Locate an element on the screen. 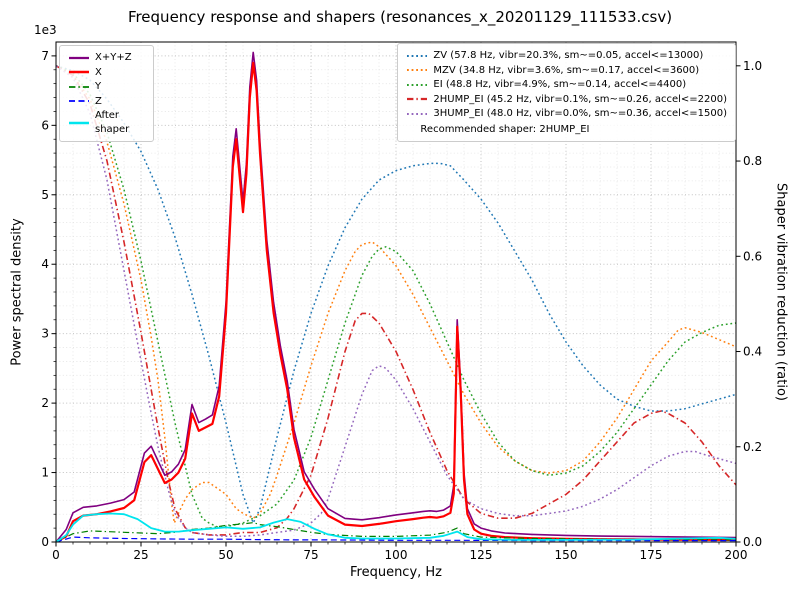  x-tick-label: 0 is located at coordinates (56, 555).